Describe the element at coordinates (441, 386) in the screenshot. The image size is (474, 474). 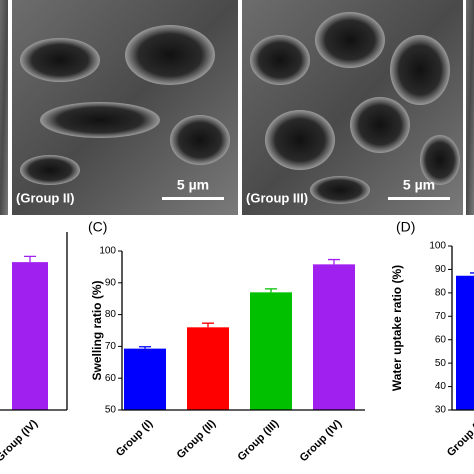
I see `y-tick-label: 40` at that location.